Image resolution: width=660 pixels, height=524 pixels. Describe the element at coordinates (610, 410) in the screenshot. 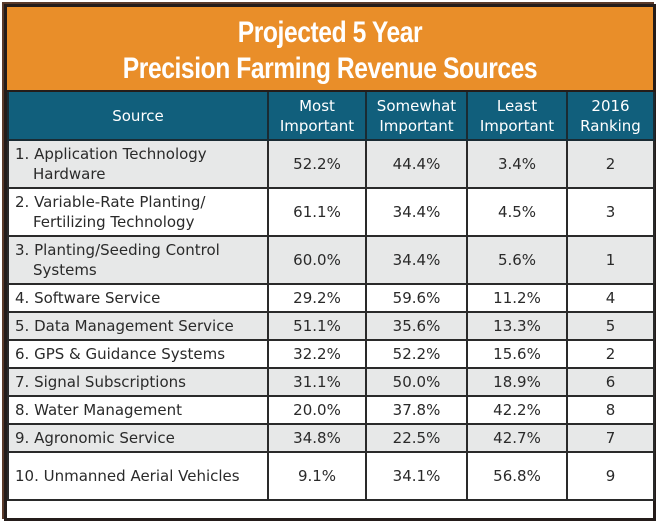

I see `cell-ranking: 8` at that location.